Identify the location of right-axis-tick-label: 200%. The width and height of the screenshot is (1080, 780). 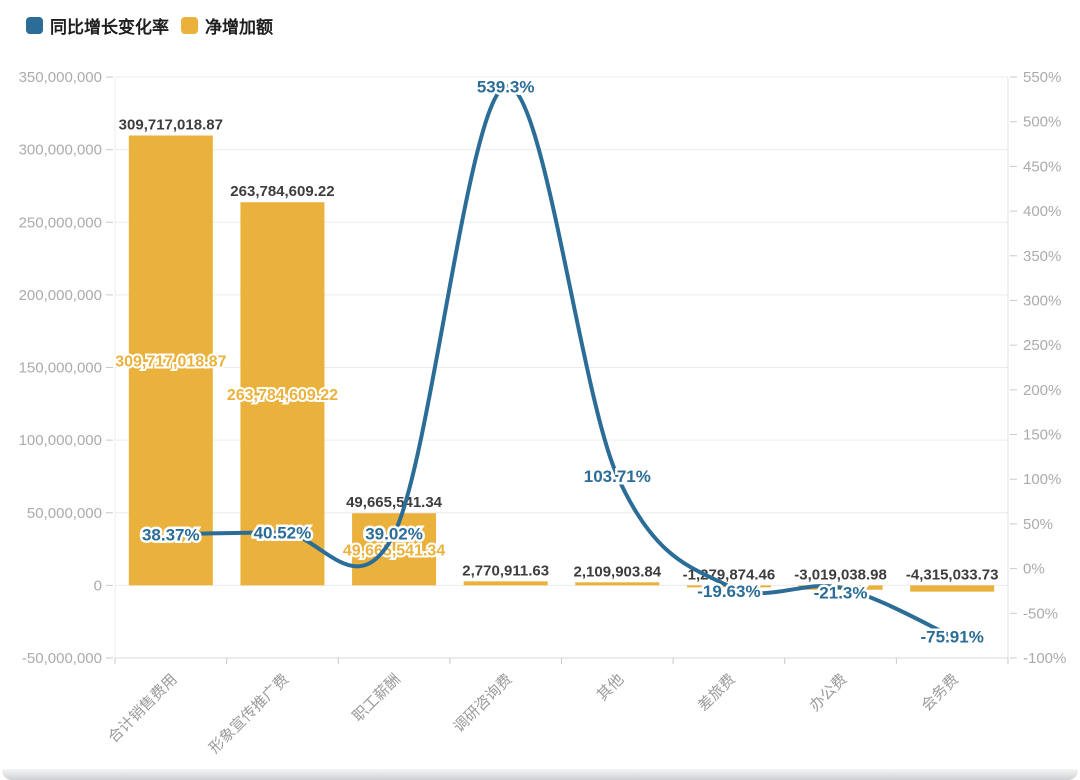
(1042, 390).